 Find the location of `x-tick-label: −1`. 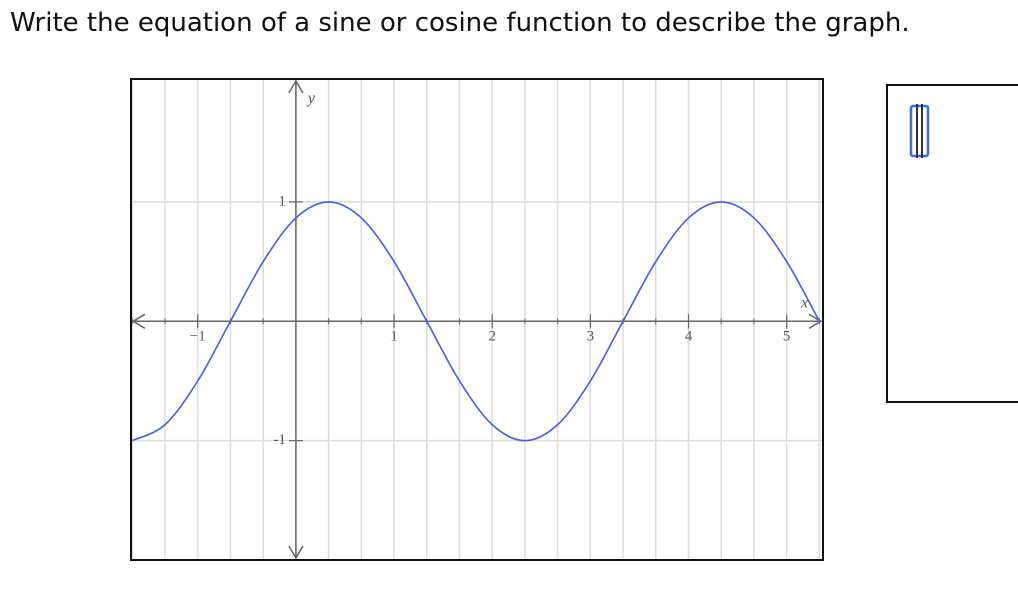

x-tick-label: −1 is located at coordinates (198, 337).